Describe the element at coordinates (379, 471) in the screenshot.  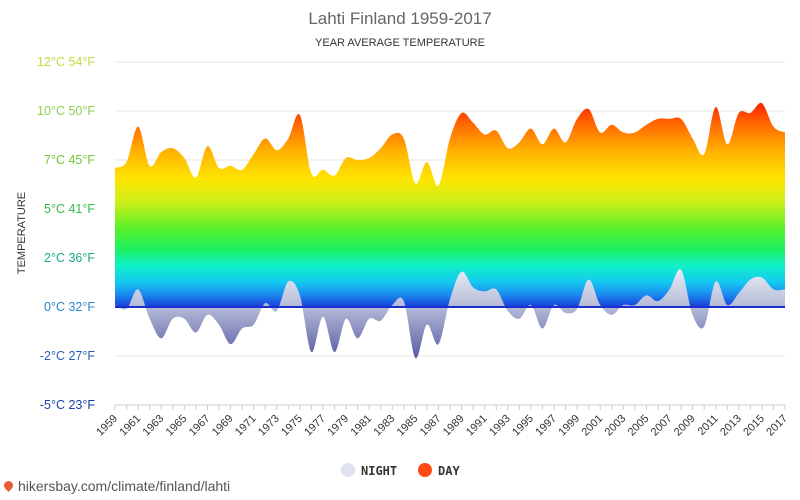
I see `legend-label-night: NIGHT` at that location.